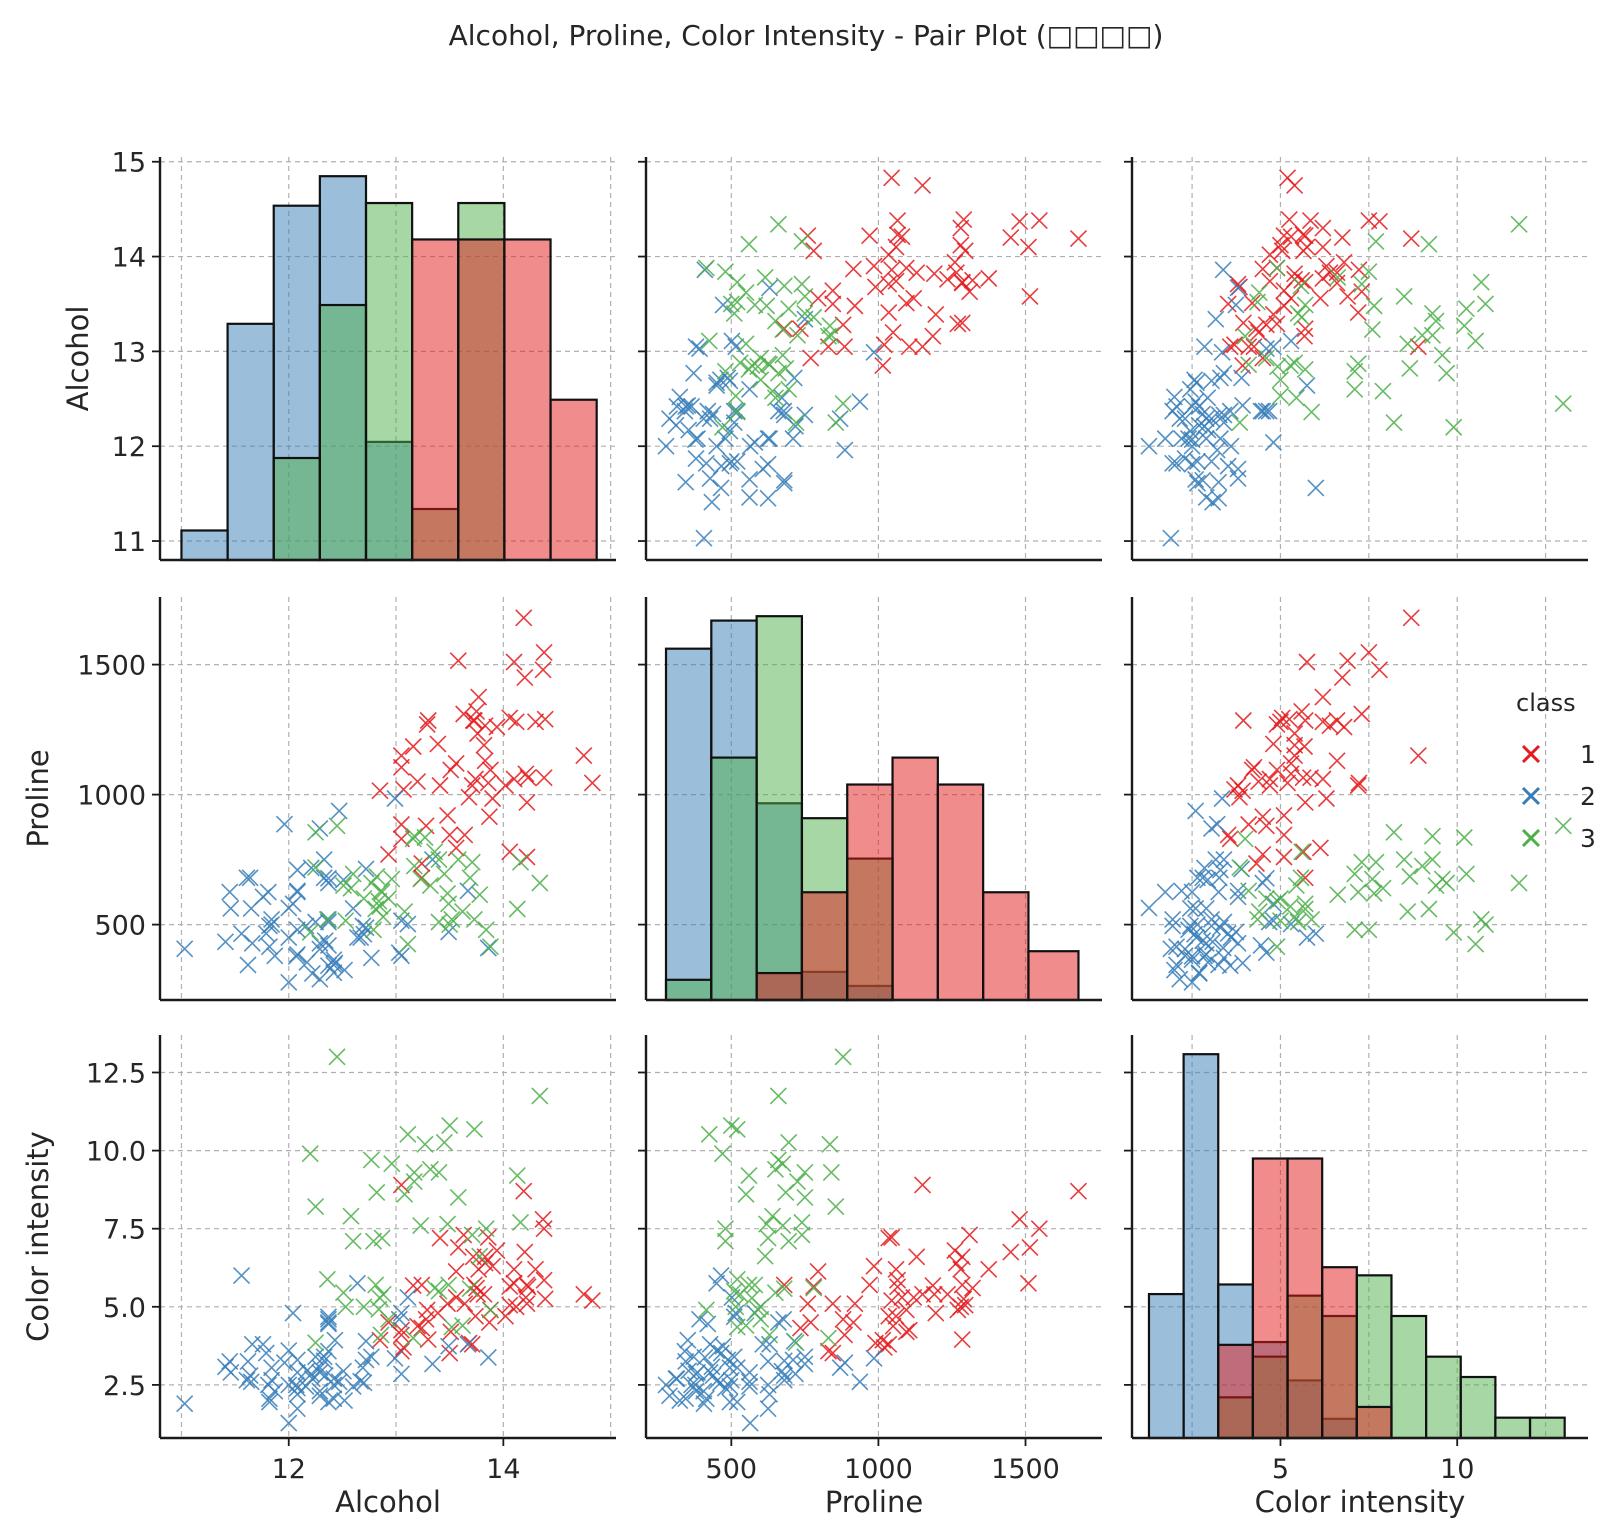 This screenshot has width=1613, height=1540. Describe the element at coordinates (124, 1230) in the screenshot. I see `y-tick-label: 7.5` at that location.